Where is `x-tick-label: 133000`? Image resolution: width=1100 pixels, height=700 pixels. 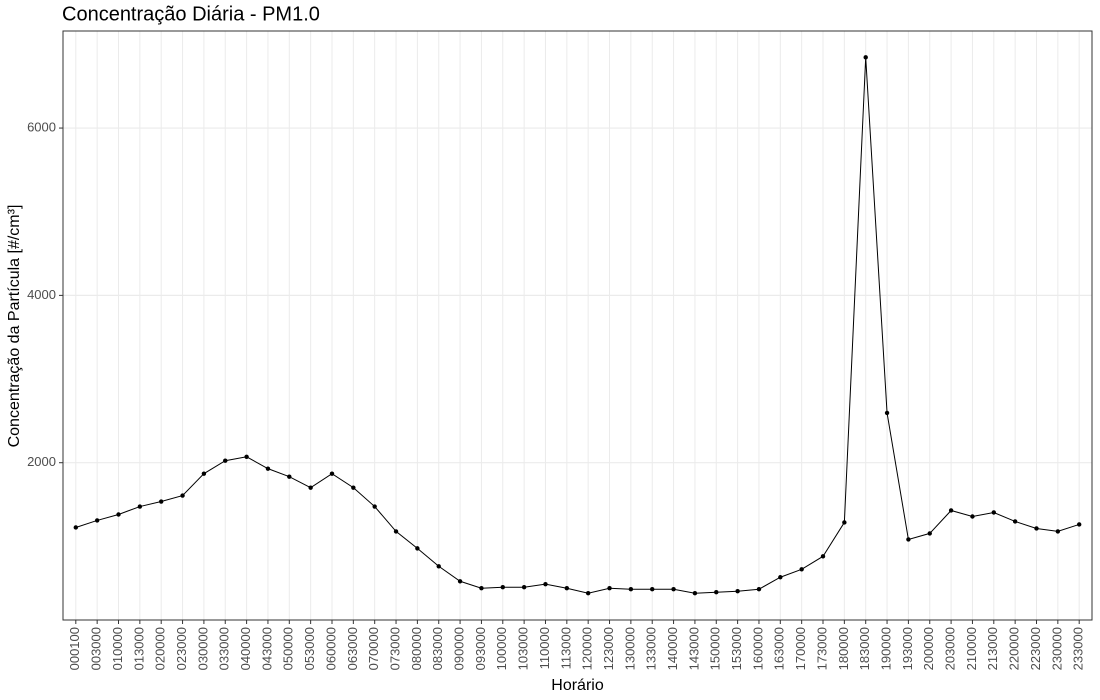 x-tick-label: 133000 is located at coordinates (651, 648).